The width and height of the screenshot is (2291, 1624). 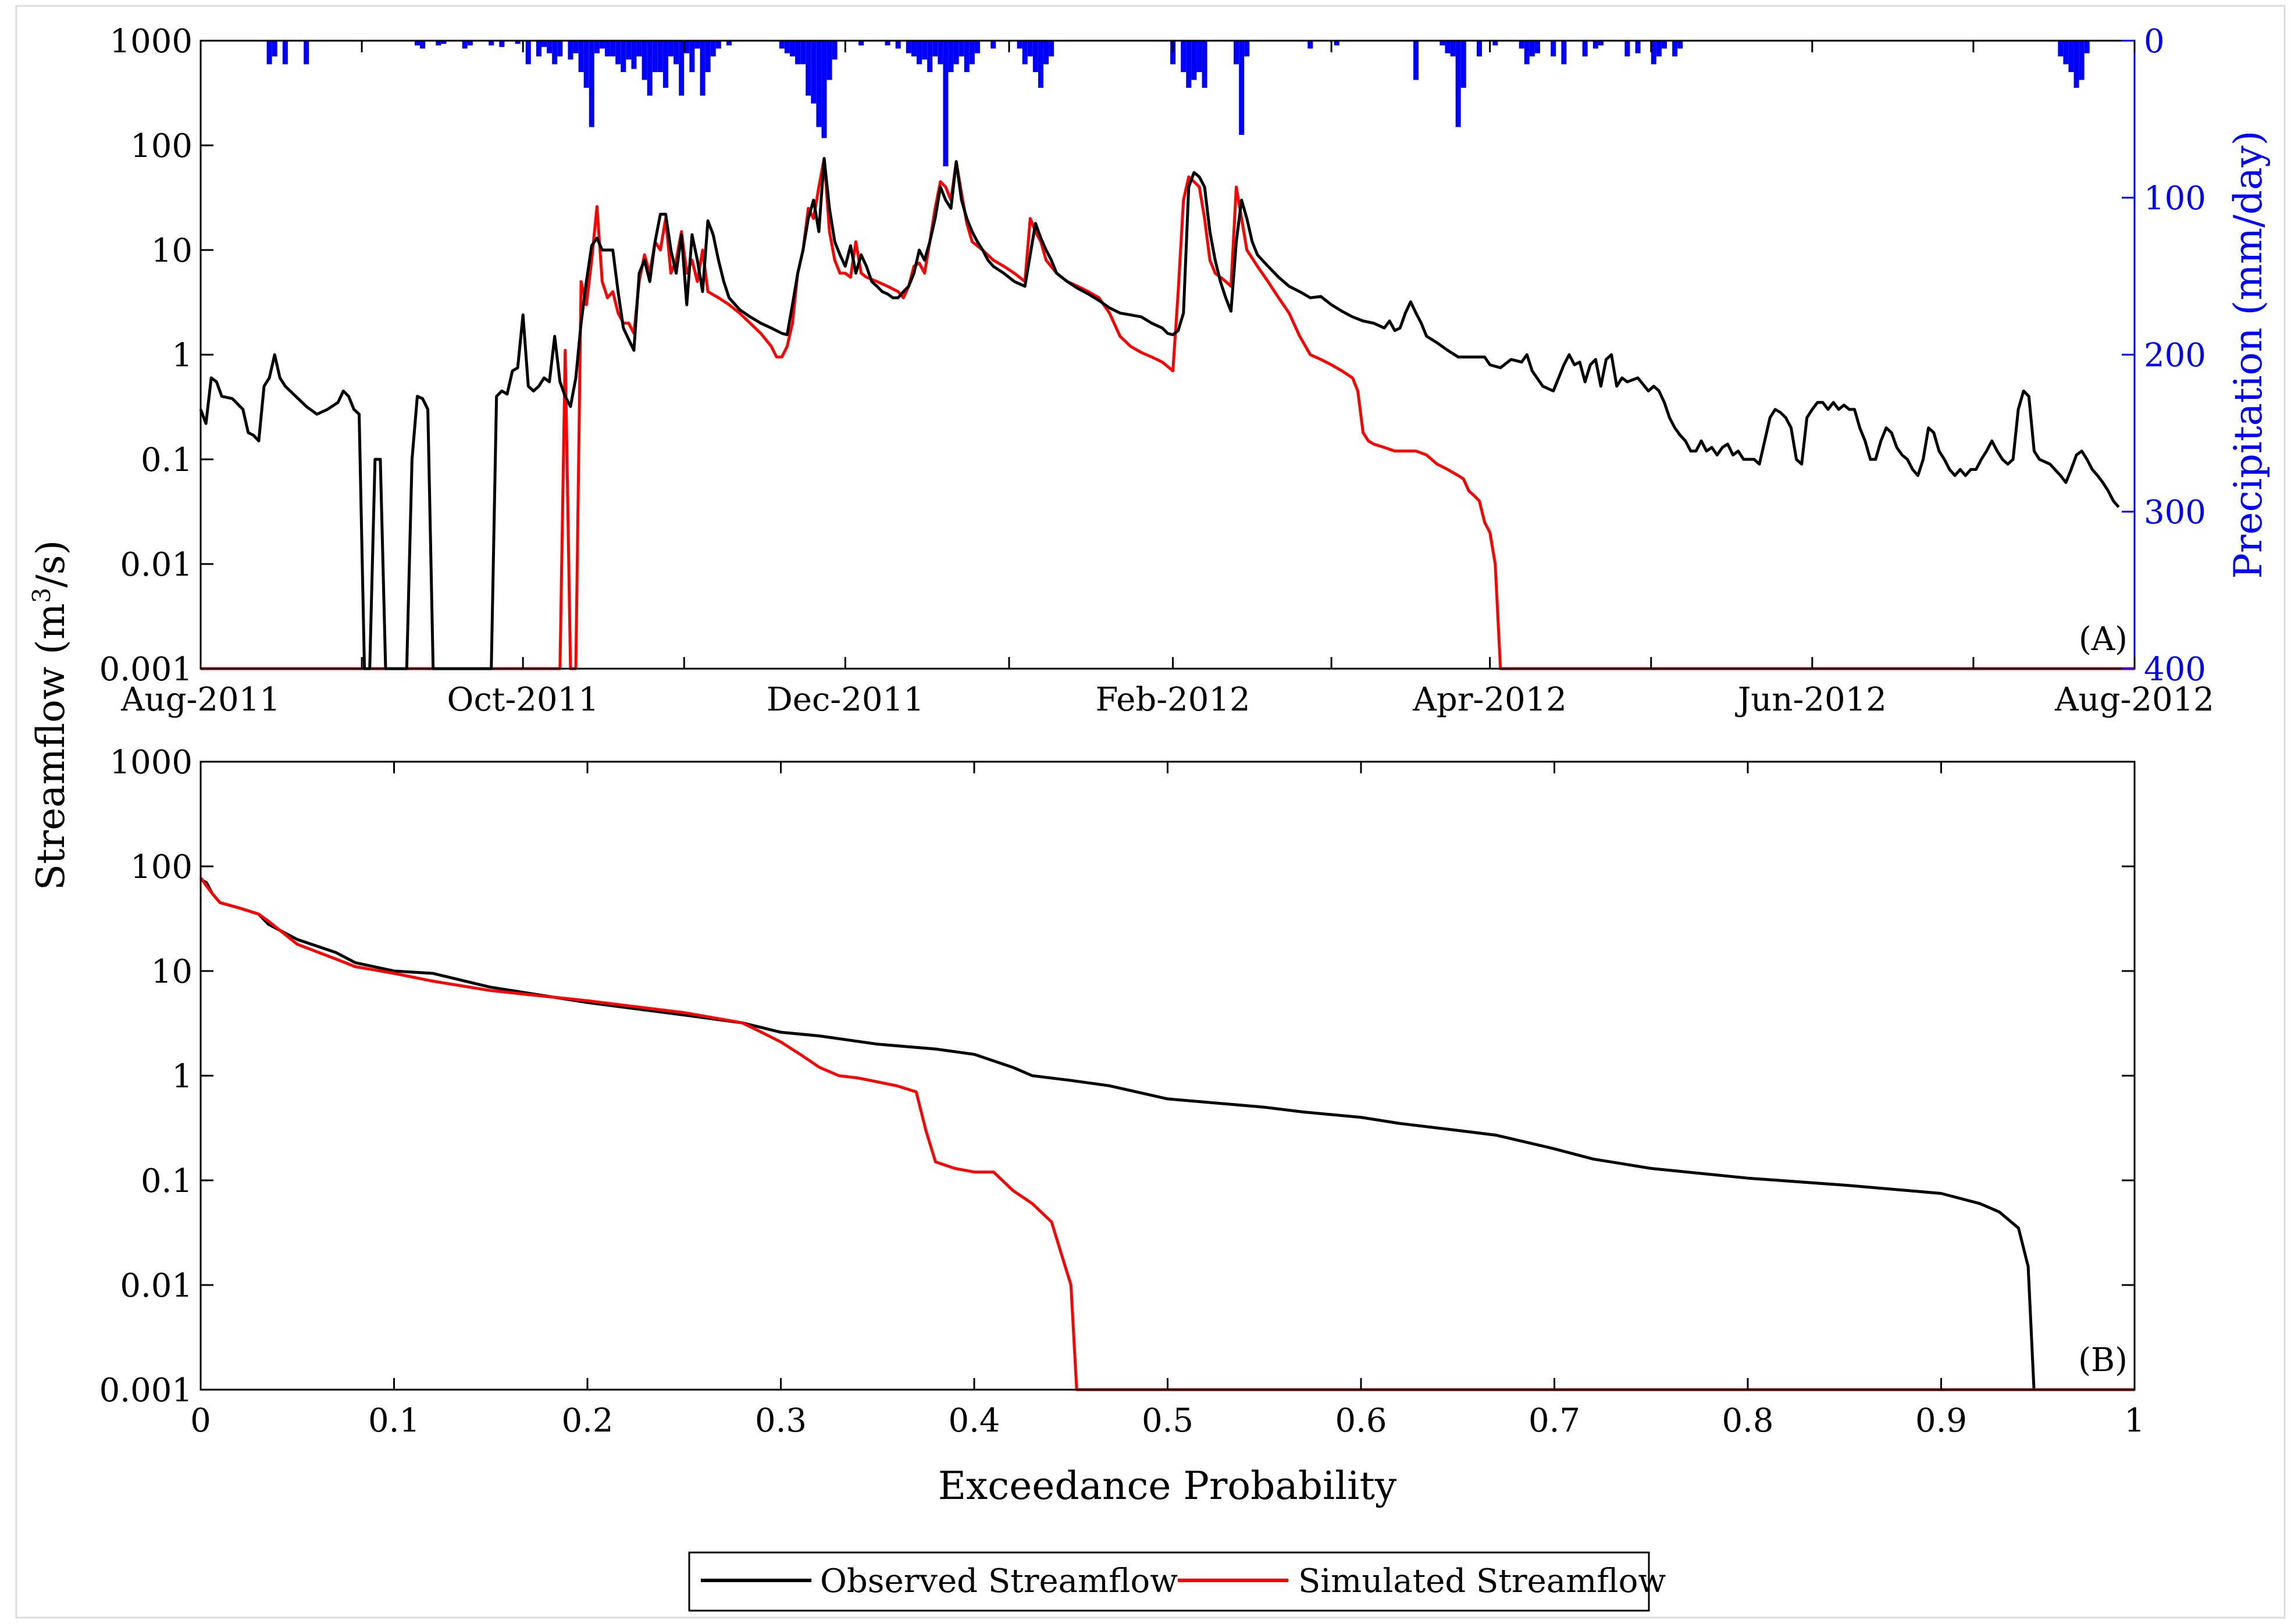 I want to click on y-tick-label-b: 10, so click(x=172, y=972).